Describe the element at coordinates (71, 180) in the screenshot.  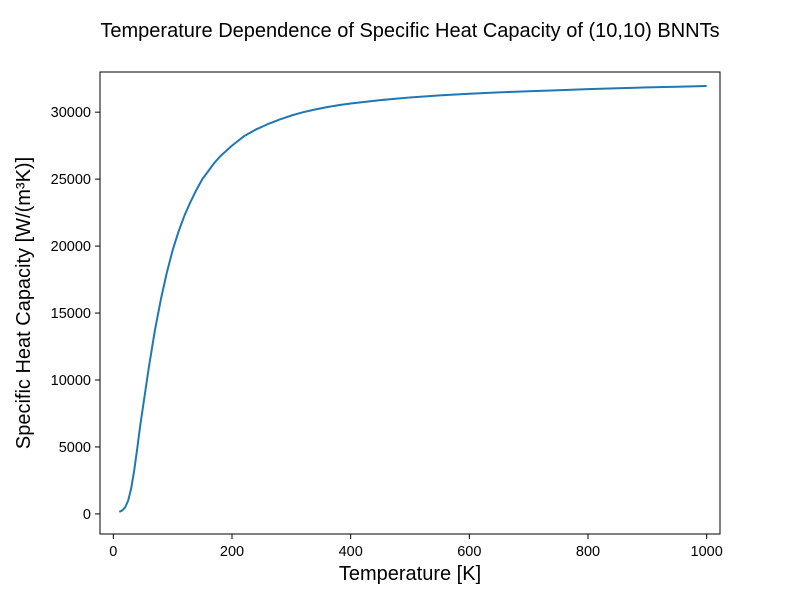
I see `y-tick-label: 25000` at that location.